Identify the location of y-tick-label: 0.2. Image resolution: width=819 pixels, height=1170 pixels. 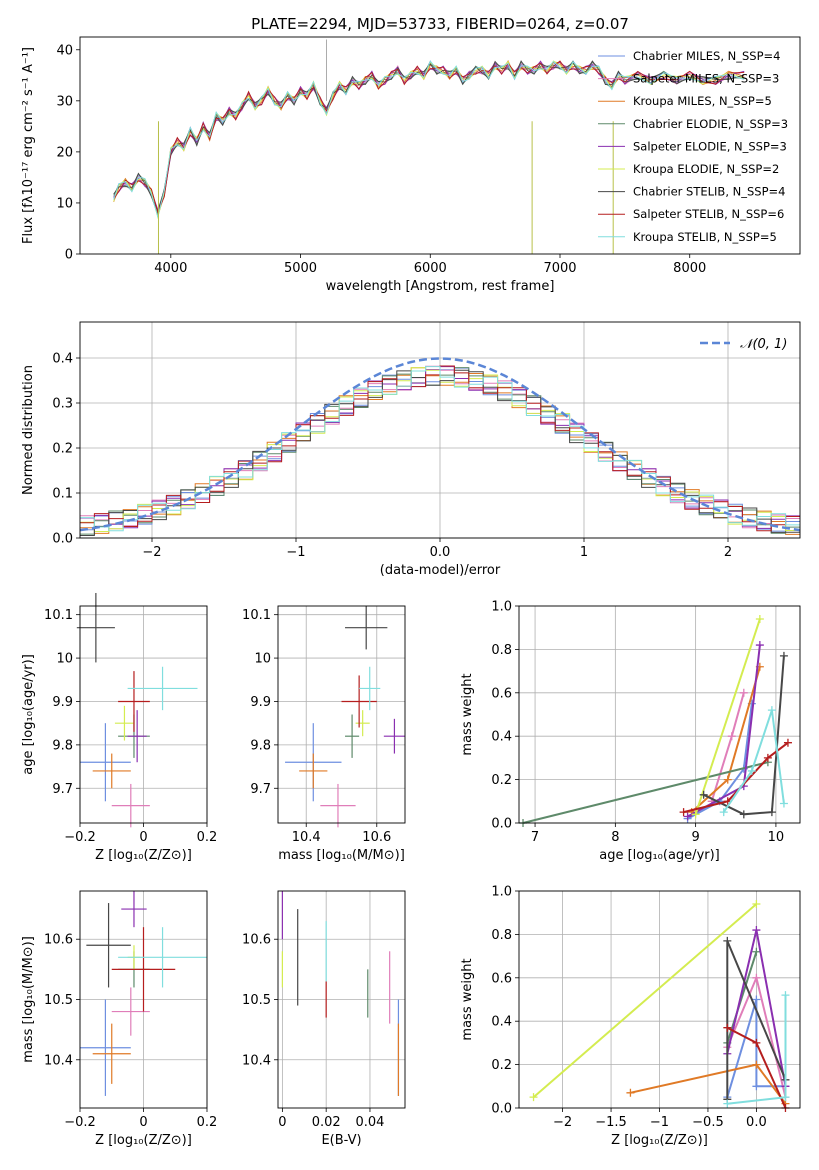
(501, 1065).